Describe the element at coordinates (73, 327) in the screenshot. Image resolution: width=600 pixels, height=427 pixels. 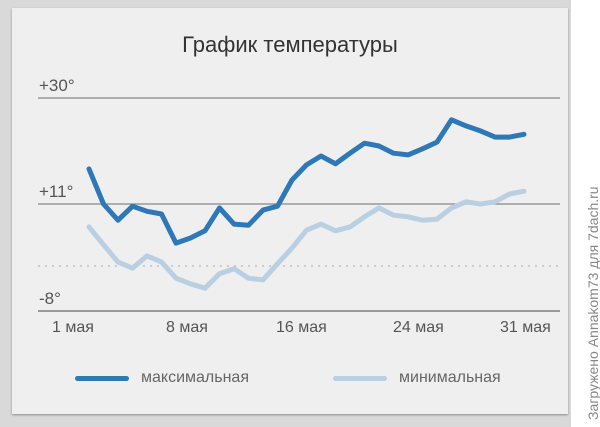
I see `x-tick-label: 1 мая` at that location.